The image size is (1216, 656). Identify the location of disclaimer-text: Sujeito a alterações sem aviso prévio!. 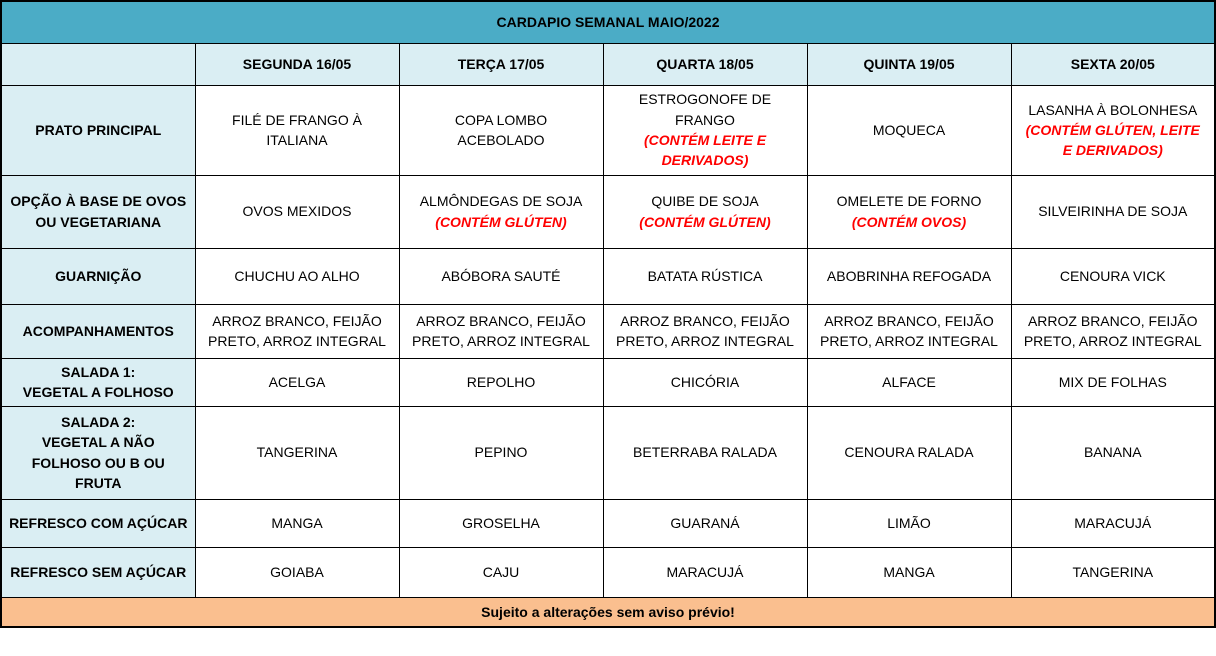
(608, 612).